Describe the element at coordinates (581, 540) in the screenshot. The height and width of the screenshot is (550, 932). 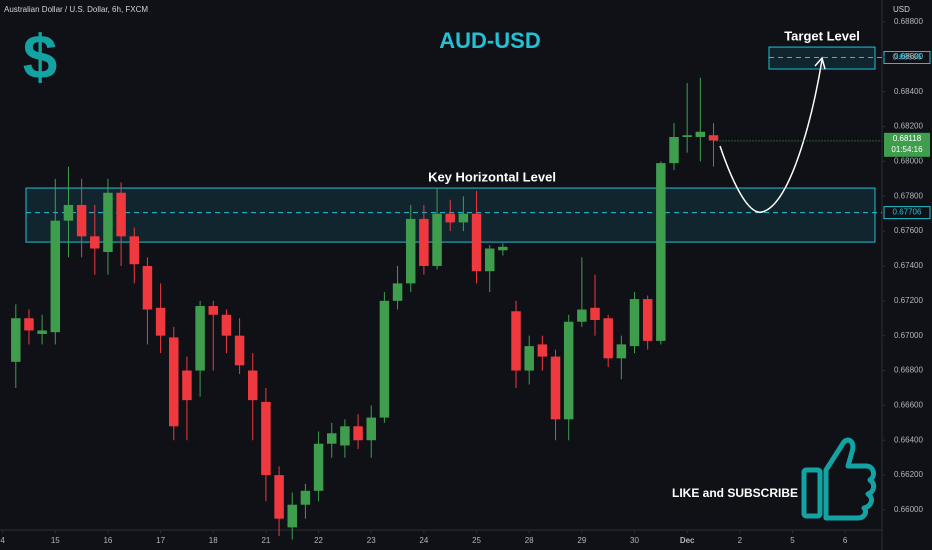
I see `x-tick-label: 29` at that location.